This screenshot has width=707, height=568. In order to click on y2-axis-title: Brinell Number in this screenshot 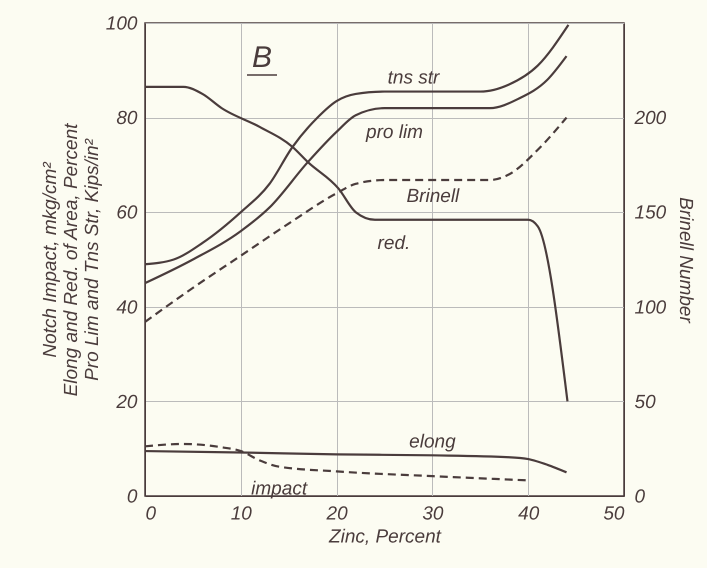, I will do `click(685, 260)`.